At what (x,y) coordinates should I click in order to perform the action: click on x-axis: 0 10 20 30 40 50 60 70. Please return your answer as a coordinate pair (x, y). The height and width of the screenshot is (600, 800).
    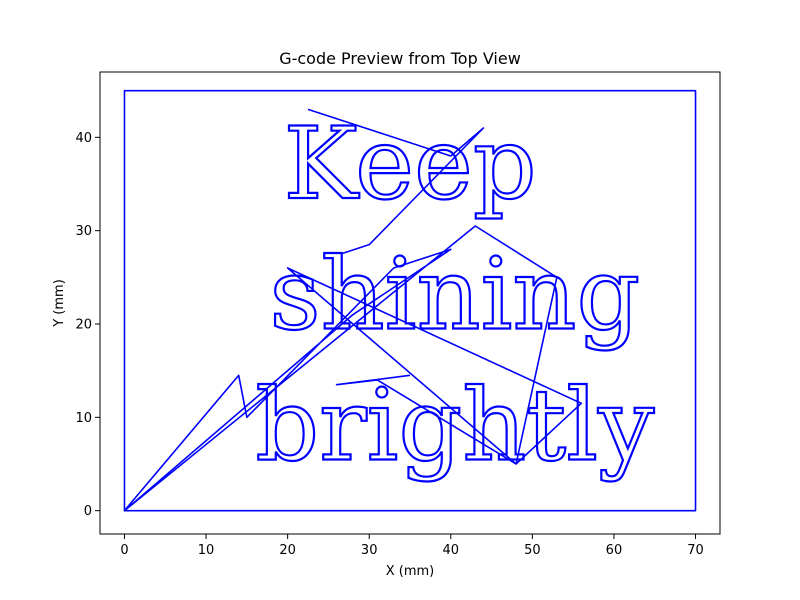
    Looking at the image, I should click on (412, 546).